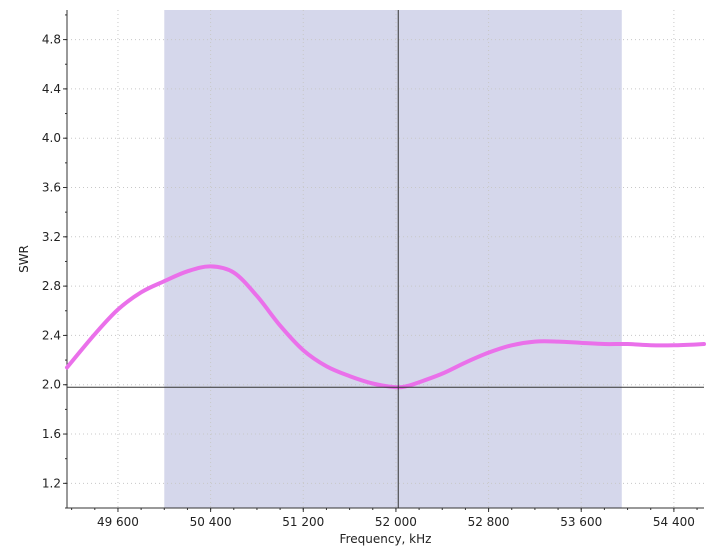 Image resolution: width=717 pixels, height=555 pixels. What do you see at coordinates (211, 522) in the screenshot?
I see `x-tick-label: 50 400` at bounding box center [211, 522].